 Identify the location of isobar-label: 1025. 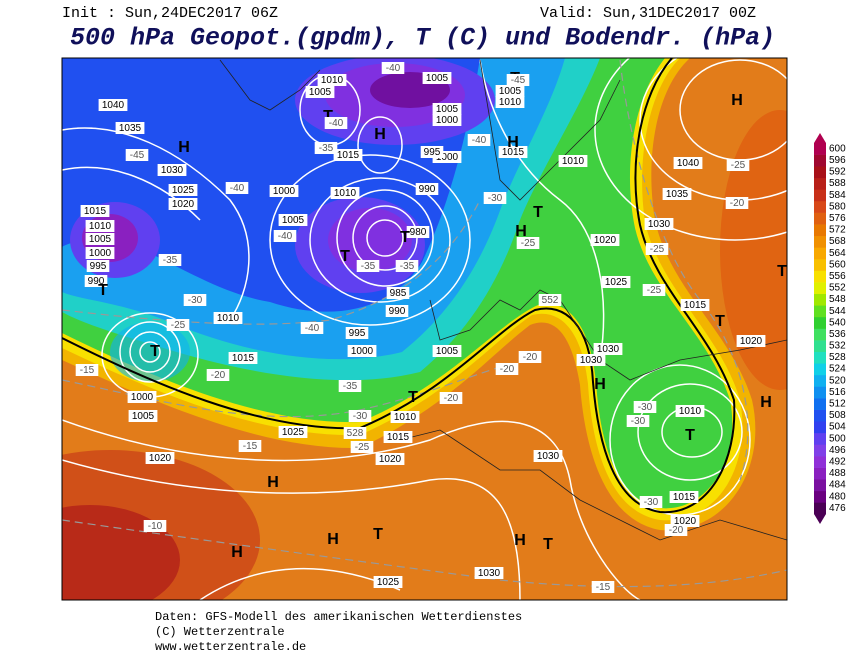
(616, 282).